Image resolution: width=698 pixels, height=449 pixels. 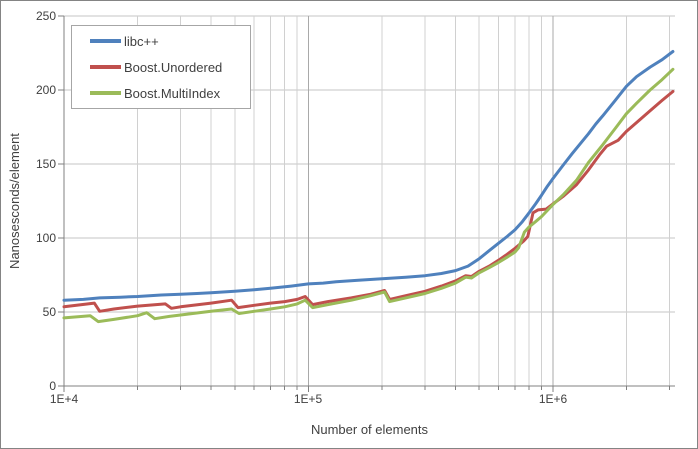 I want to click on x-tick-label: 1E+4, so click(x=64, y=399).